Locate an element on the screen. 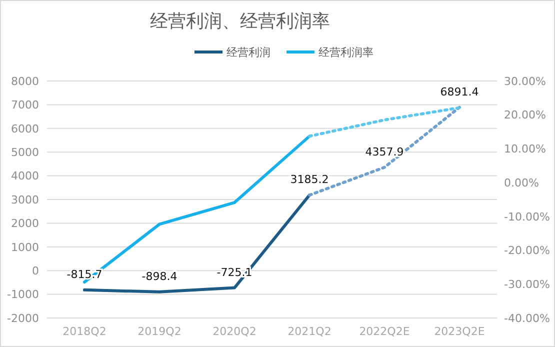 The image size is (555, 347). y2-tick-label: 20.00% is located at coordinates (525, 115).